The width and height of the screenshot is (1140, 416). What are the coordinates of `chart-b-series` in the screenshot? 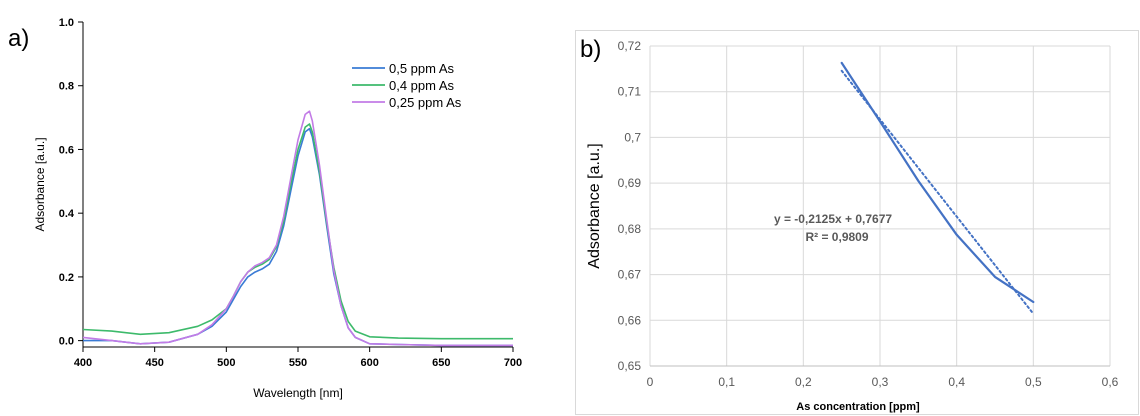 It's located at (937, 188).